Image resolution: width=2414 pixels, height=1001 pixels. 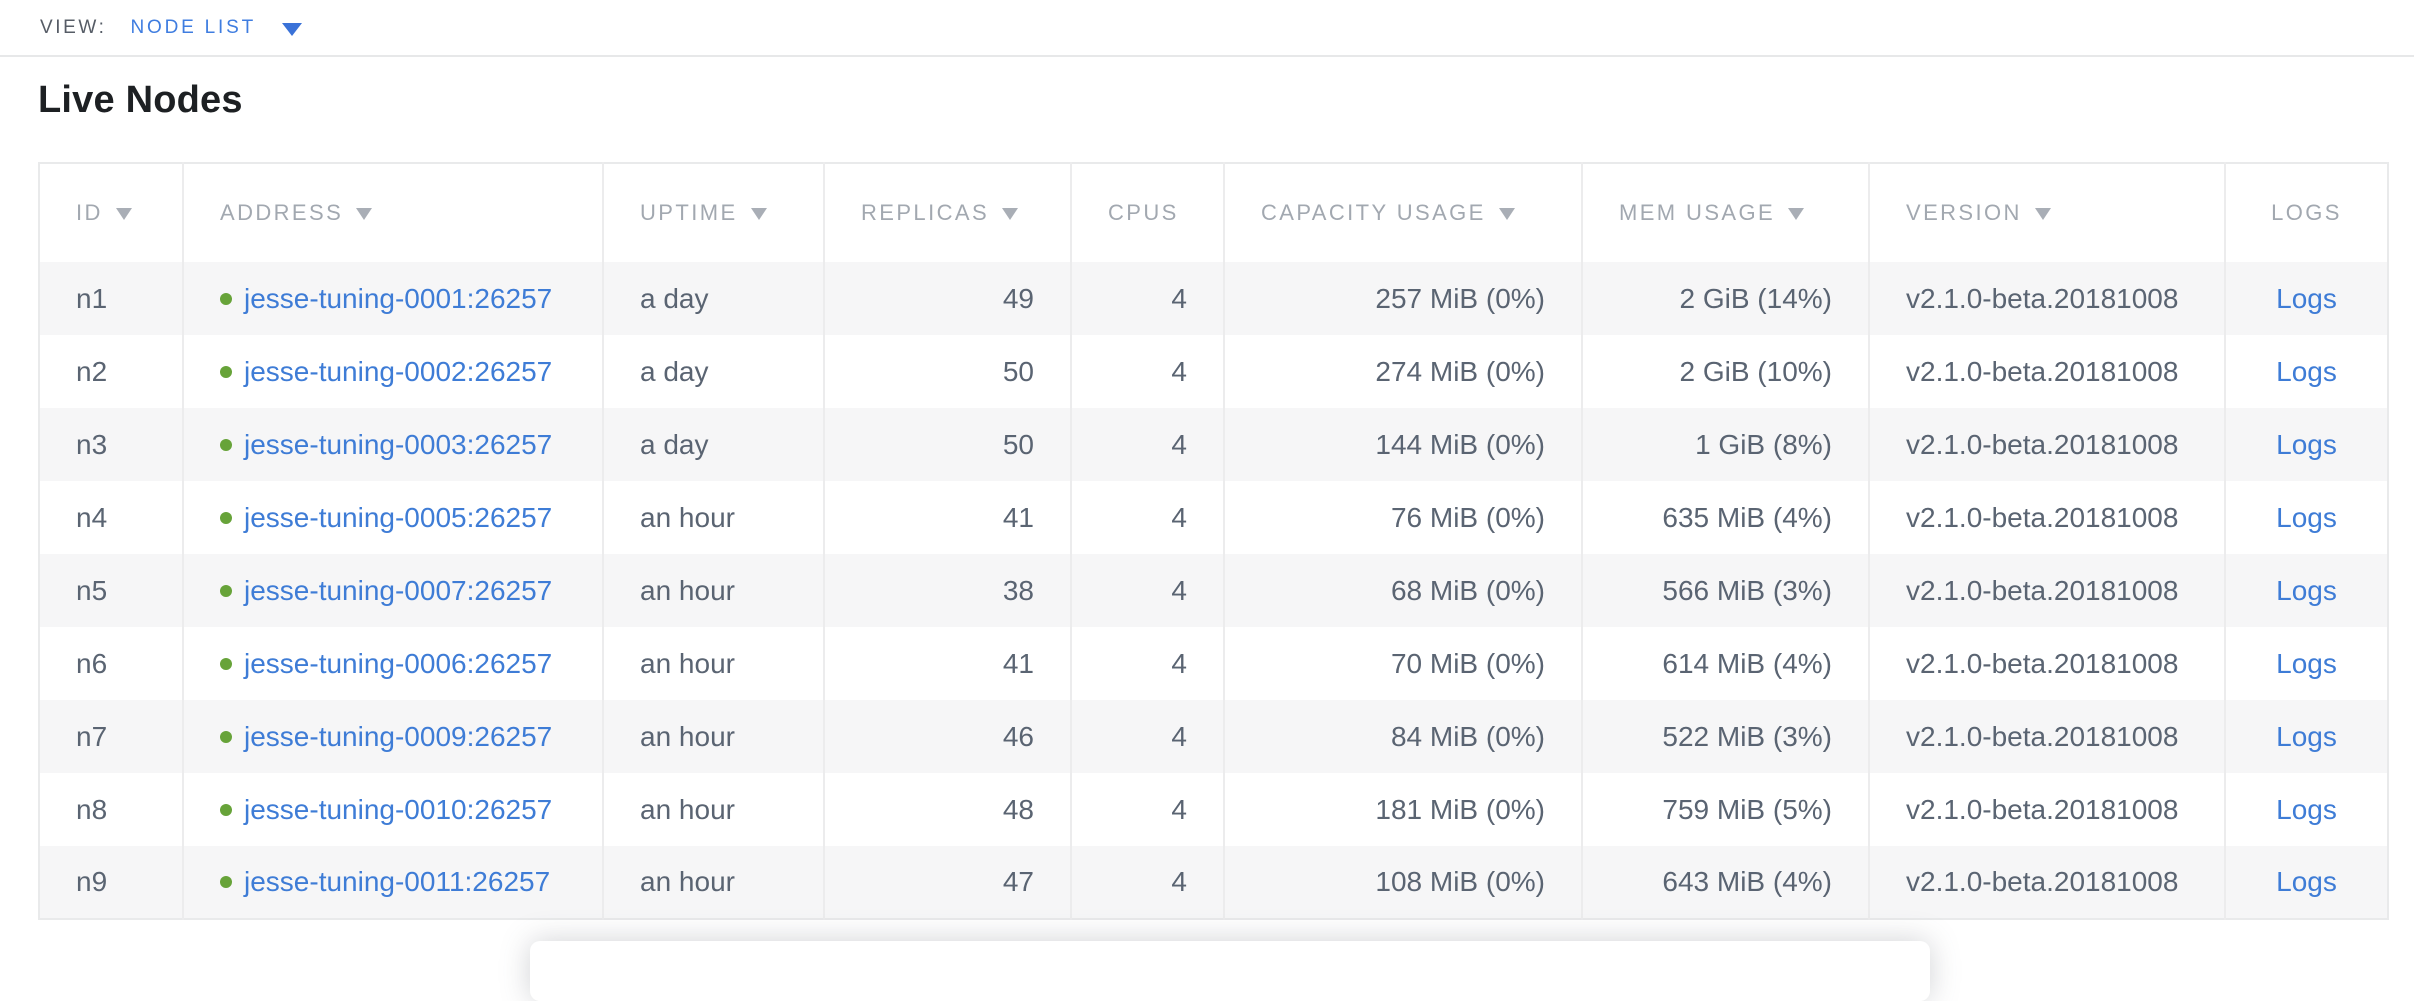 I want to click on node-id: n5, so click(x=92, y=590).